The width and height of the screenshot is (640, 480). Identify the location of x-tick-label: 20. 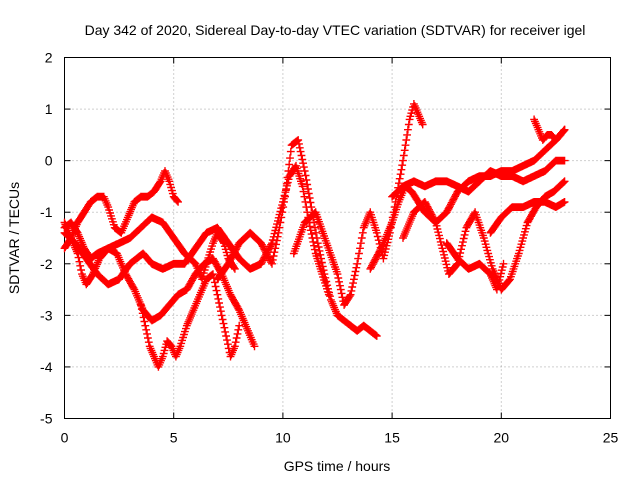
(502, 438).